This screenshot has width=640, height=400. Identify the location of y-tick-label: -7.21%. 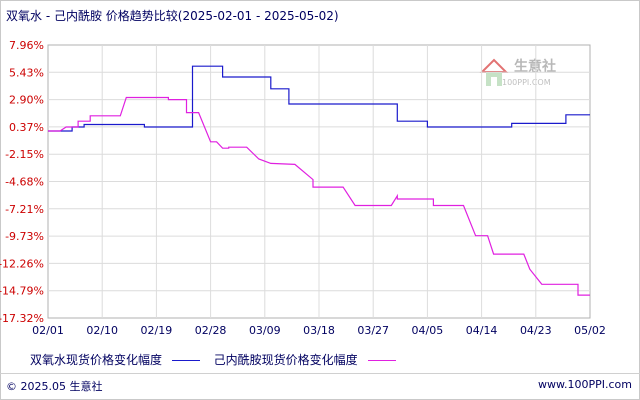
(24, 209).